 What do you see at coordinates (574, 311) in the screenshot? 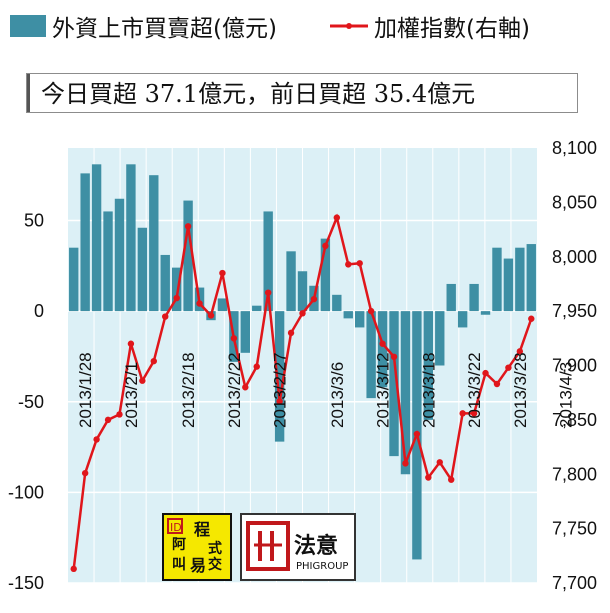
I see `y-right-tick-label: 7,950` at bounding box center [574, 311].